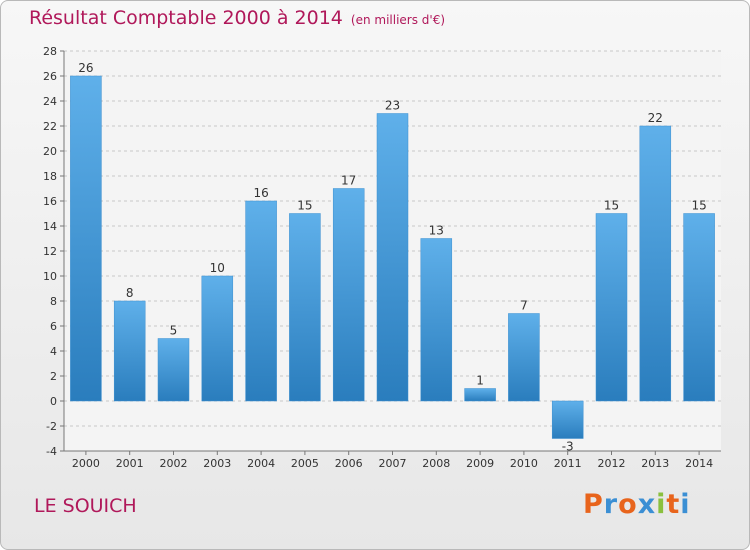 Image resolution: width=750 pixels, height=550 pixels. I want to click on x-tick-label: 2005, so click(305, 463).